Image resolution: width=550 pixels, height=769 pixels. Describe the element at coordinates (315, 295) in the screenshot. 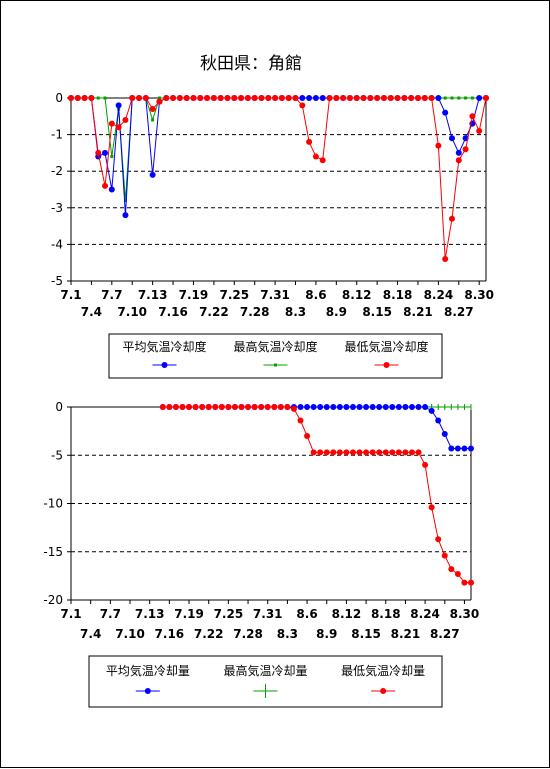

I see `x-tick-label: 8.6` at that location.